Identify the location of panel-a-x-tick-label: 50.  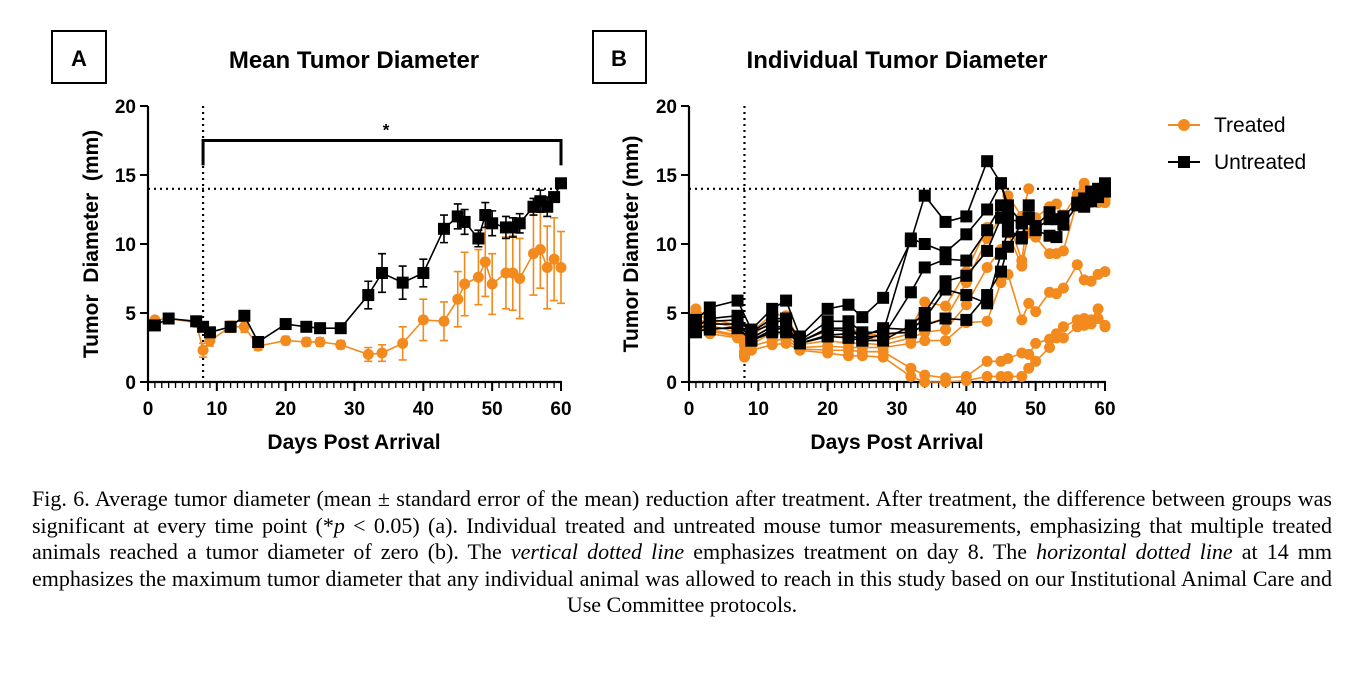
(492, 409).